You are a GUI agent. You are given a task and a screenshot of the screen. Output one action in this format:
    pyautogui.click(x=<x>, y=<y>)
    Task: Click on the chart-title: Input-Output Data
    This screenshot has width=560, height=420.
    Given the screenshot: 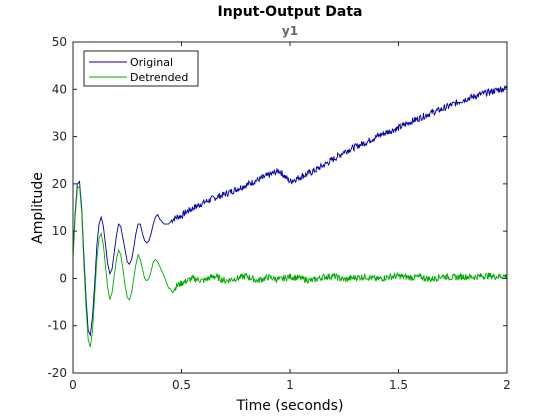 What is the action you would take?
    pyautogui.click(x=290, y=12)
    